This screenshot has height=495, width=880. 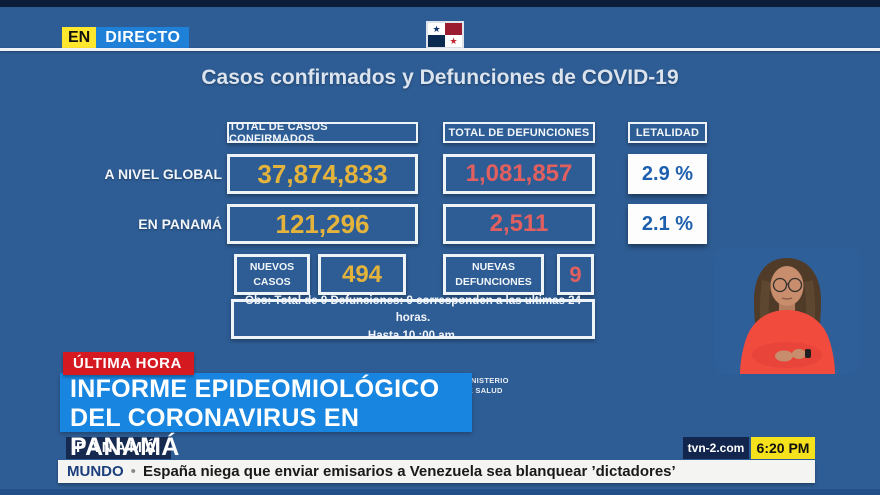 I want to click on flag-blue-quadrant, so click(x=436, y=41).